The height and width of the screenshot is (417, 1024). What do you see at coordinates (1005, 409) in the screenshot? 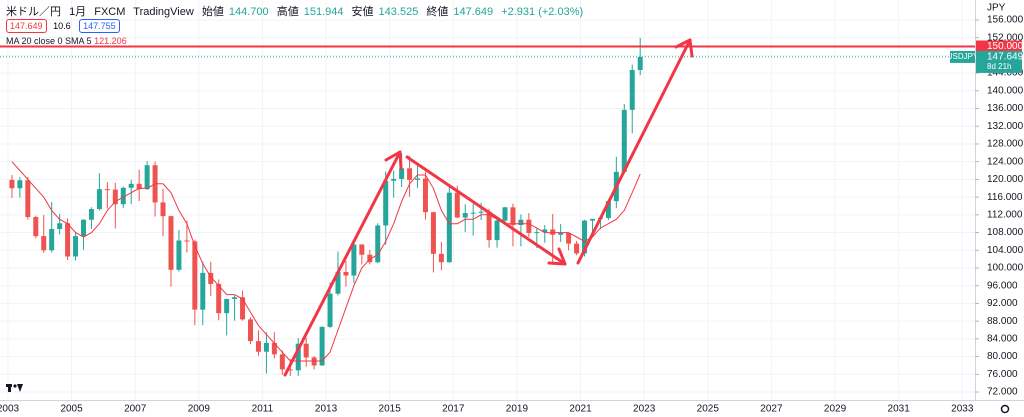
I see `settings-icon` at bounding box center [1005, 409].